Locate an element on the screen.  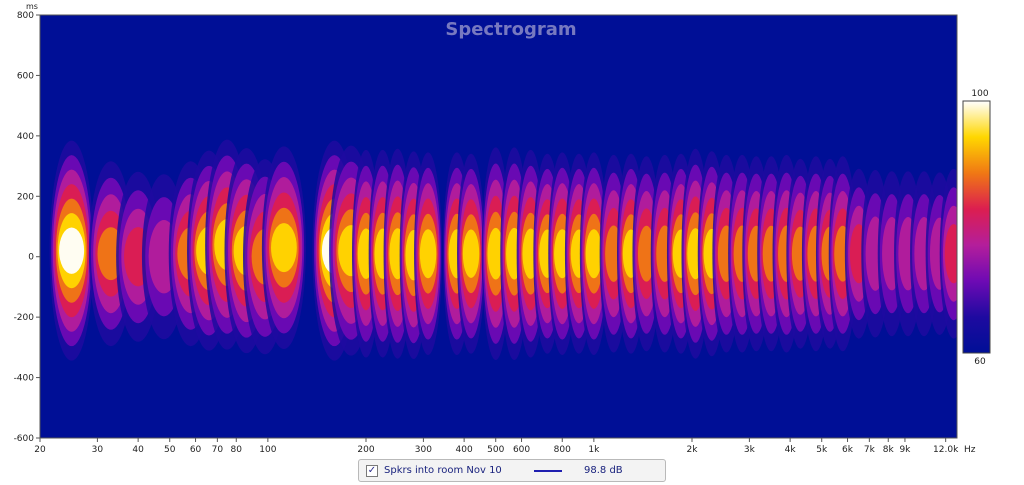
legend-series-name: Spkrs into room Nov 10 is located at coordinates (443, 470).